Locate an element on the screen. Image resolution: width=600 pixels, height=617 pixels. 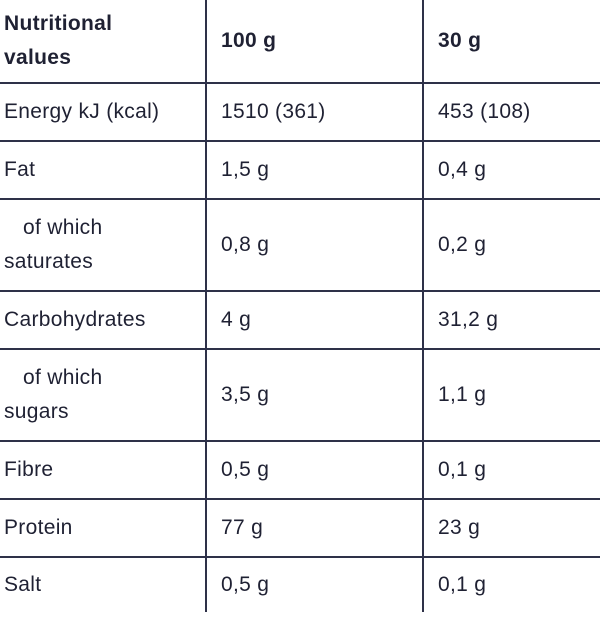
header-per-30g: 30 g is located at coordinates (511, 42).